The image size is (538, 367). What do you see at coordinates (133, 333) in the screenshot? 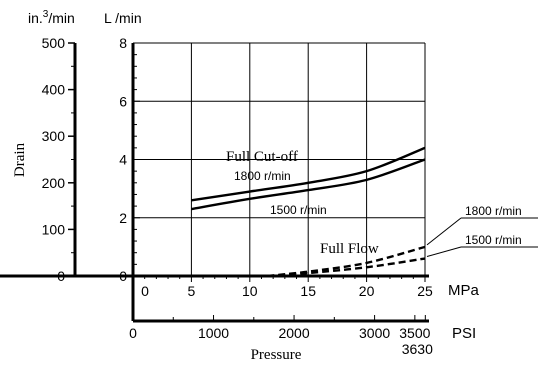
I see `psi-tick-label-0: 0` at bounding box center [133, 333].